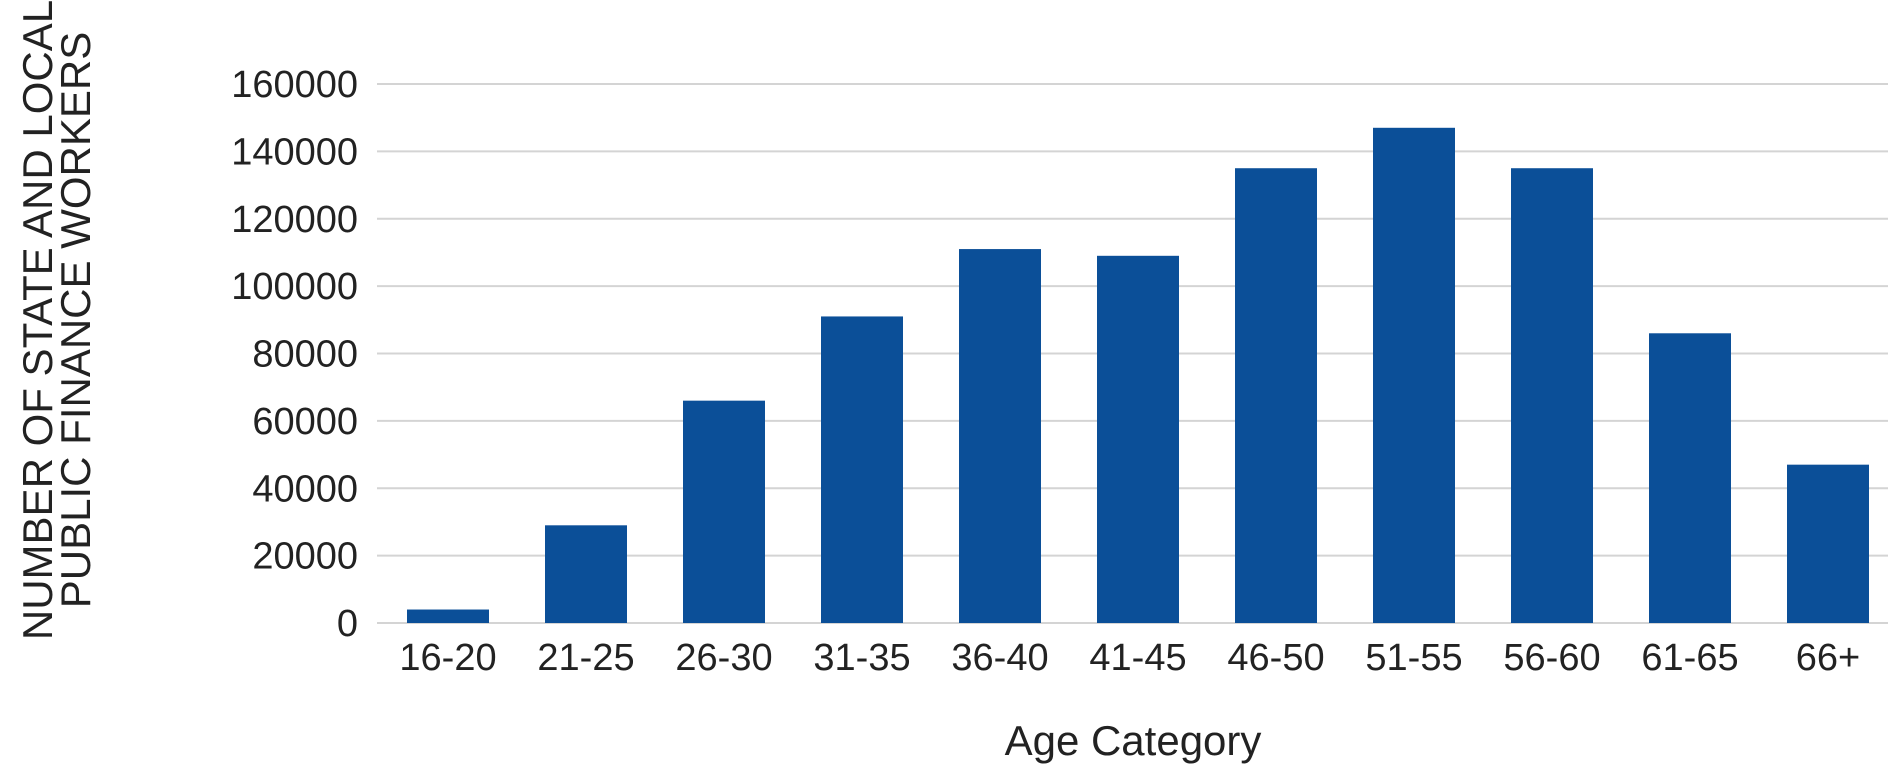  Describe the element at coordinates (305, 489) in the screenshot. I see `y-tick-label: 40000` at that location.